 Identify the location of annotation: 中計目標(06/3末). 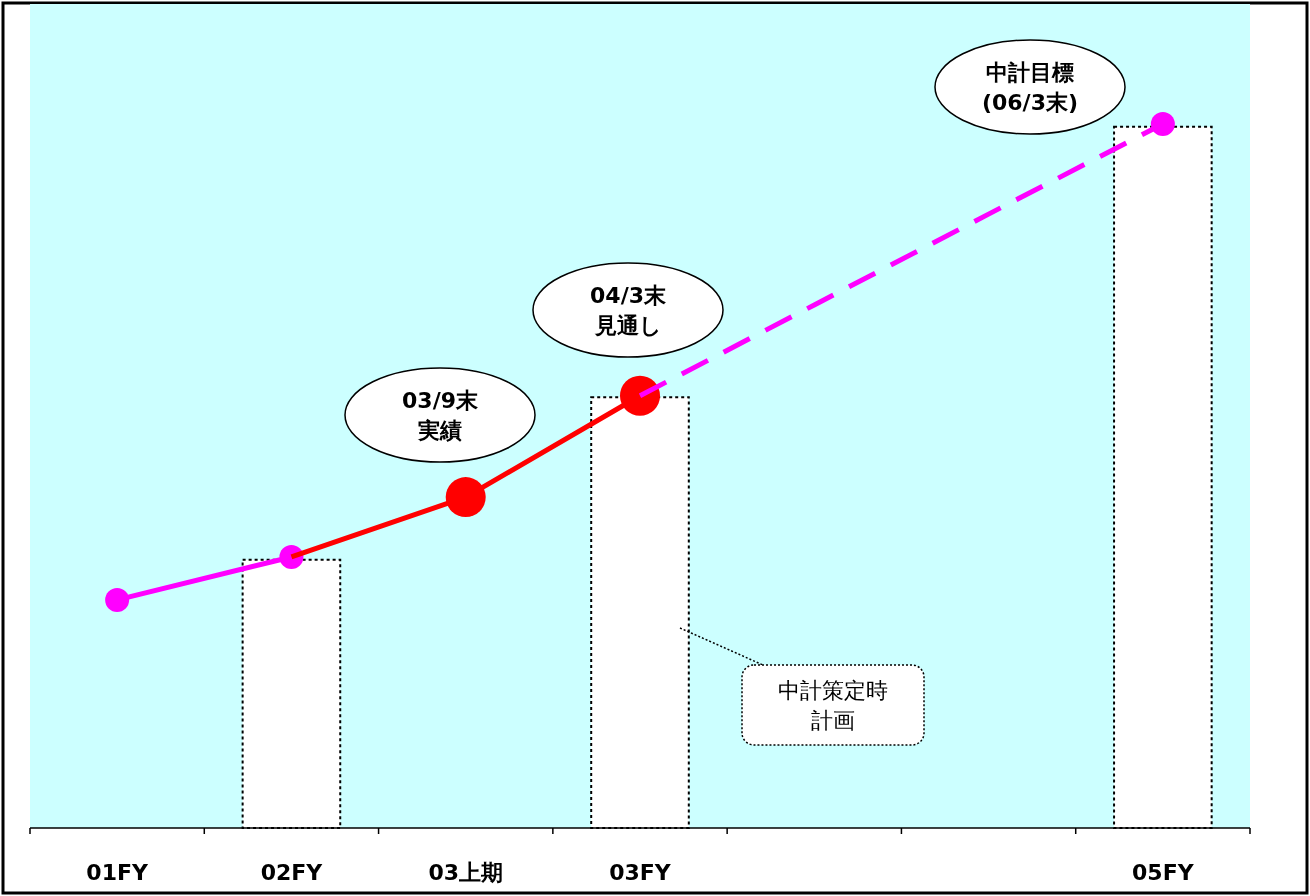
(1030, 87).